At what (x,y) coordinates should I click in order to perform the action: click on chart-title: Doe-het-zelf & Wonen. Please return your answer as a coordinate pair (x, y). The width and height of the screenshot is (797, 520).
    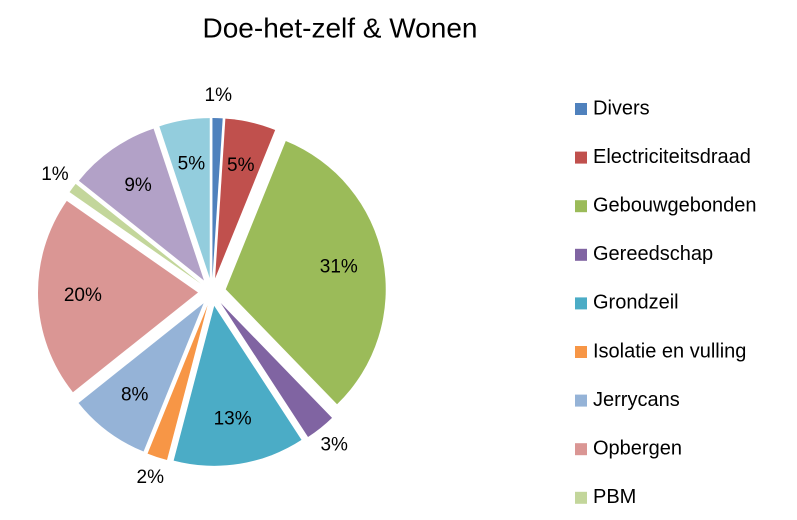
    Looking at the image, I should click on (340, 27).